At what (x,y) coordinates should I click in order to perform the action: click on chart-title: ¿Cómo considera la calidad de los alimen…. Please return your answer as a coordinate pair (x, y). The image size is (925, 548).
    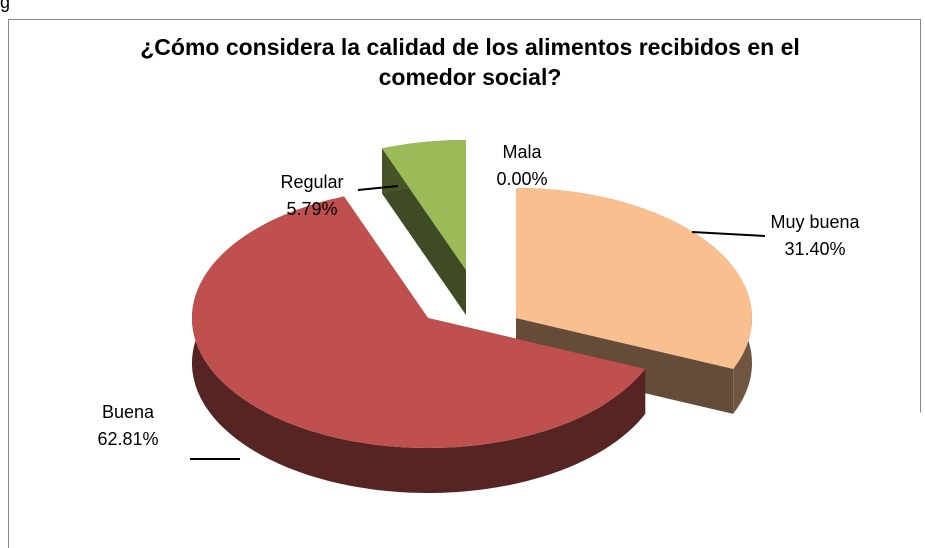
    Looking at the image, I should click on (470, 62).